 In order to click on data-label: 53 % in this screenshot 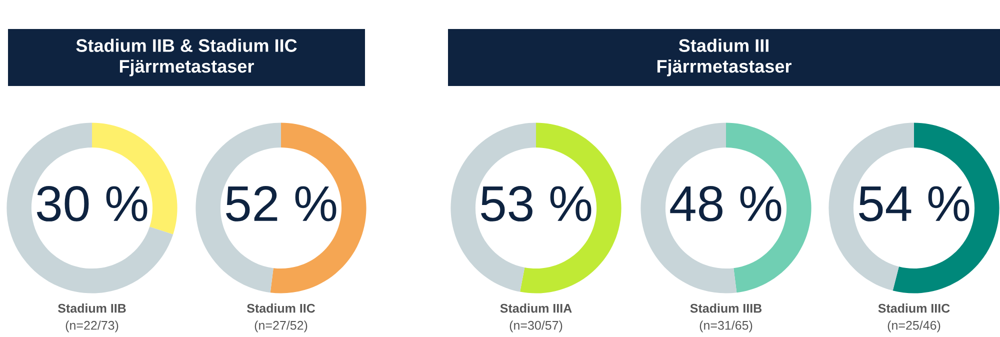, I will do `click(536, 204)`.